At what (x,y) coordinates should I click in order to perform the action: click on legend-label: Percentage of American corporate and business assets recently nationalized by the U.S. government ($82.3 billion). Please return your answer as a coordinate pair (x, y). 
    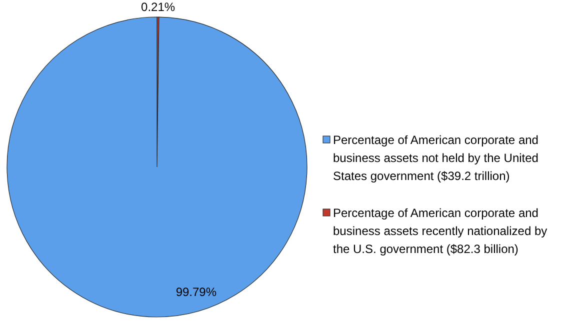
    Looking at the image, I should click on (440, 231).